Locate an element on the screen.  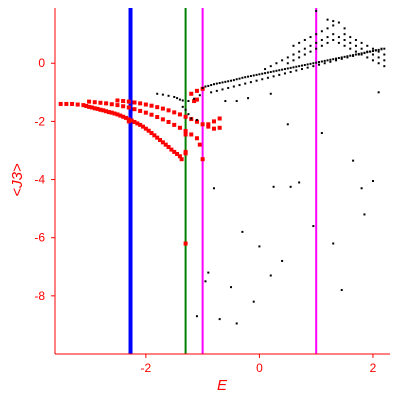
y-tick-label-3: -6 is located at coordinates (39, 238).